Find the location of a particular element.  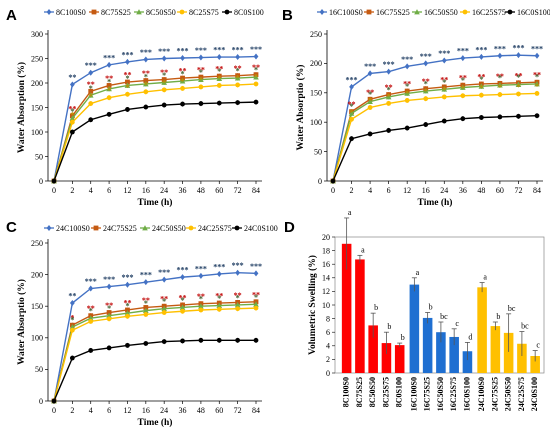

x-tick-label: 16C50S50 is located at coordinates (440, 394).